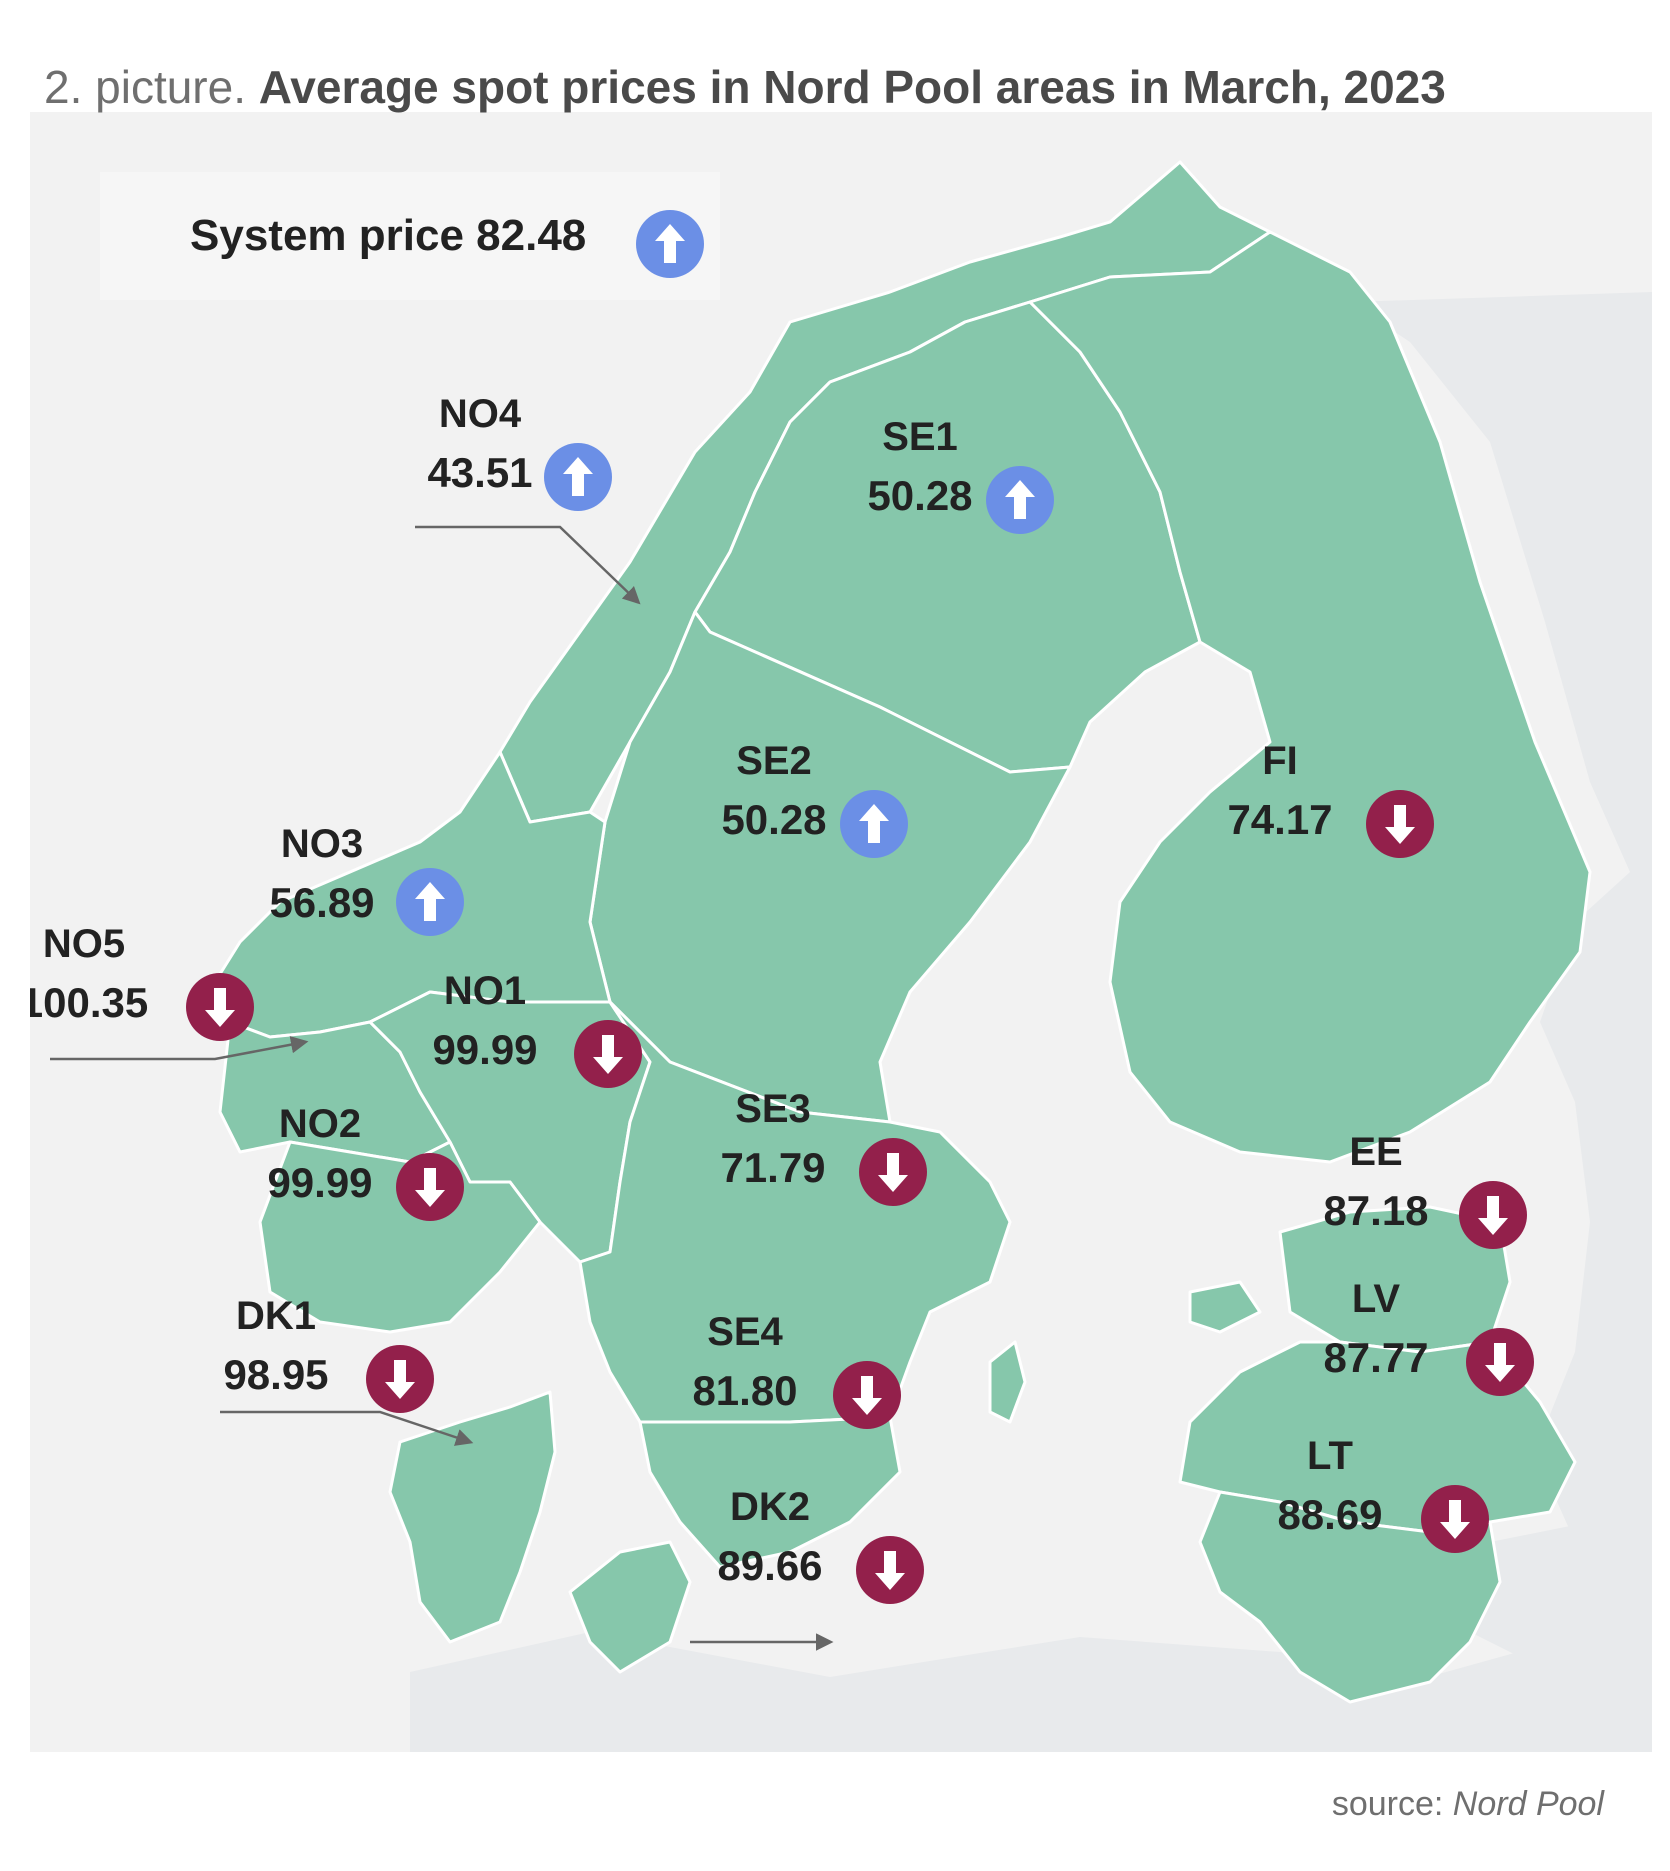 The image size is (1670, 1871). I want to click on title-lead: 2. picture., so click(145, 87).